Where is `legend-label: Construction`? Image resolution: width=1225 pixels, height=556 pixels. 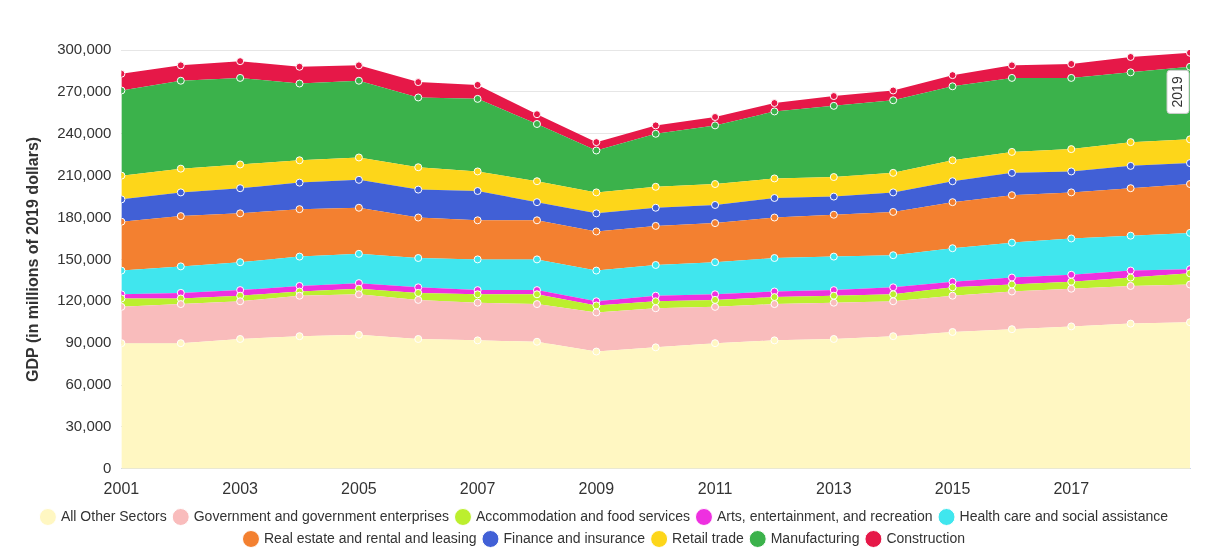 legend-label: Construction is located at coordinates (926, 537).